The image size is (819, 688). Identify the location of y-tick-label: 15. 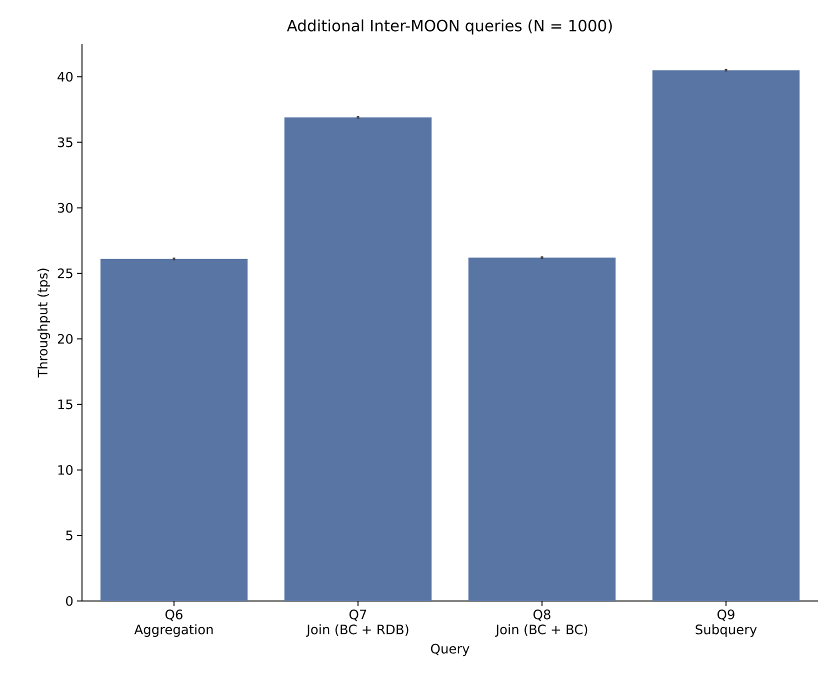
(65, 405).